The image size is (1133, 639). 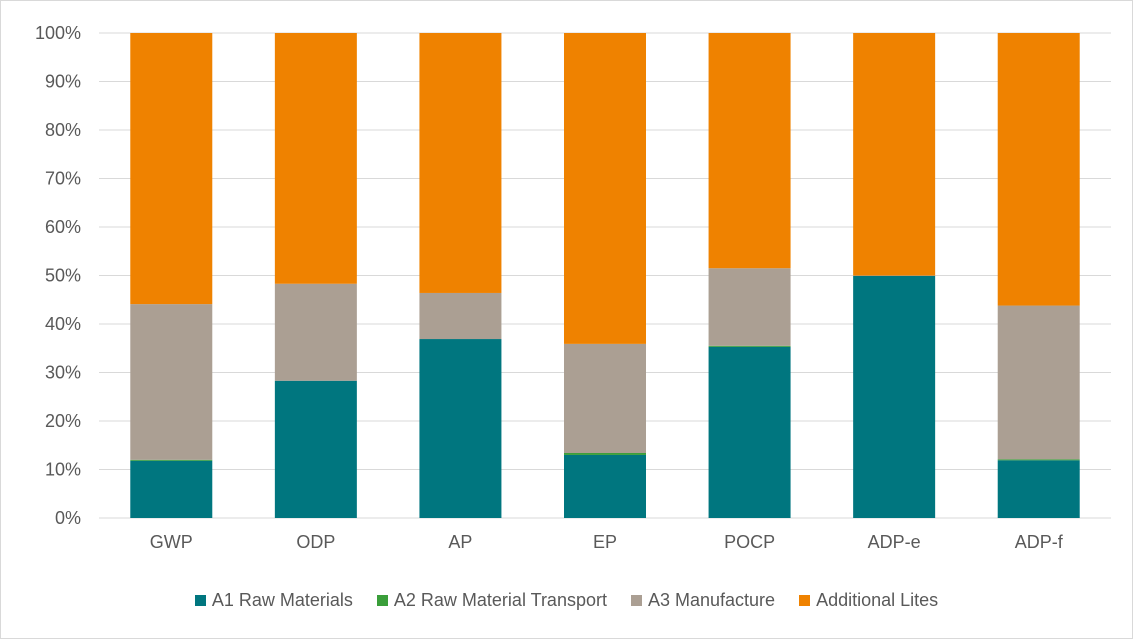 I want to click on y-tick-label: 50%, so click(x=63, y=276).